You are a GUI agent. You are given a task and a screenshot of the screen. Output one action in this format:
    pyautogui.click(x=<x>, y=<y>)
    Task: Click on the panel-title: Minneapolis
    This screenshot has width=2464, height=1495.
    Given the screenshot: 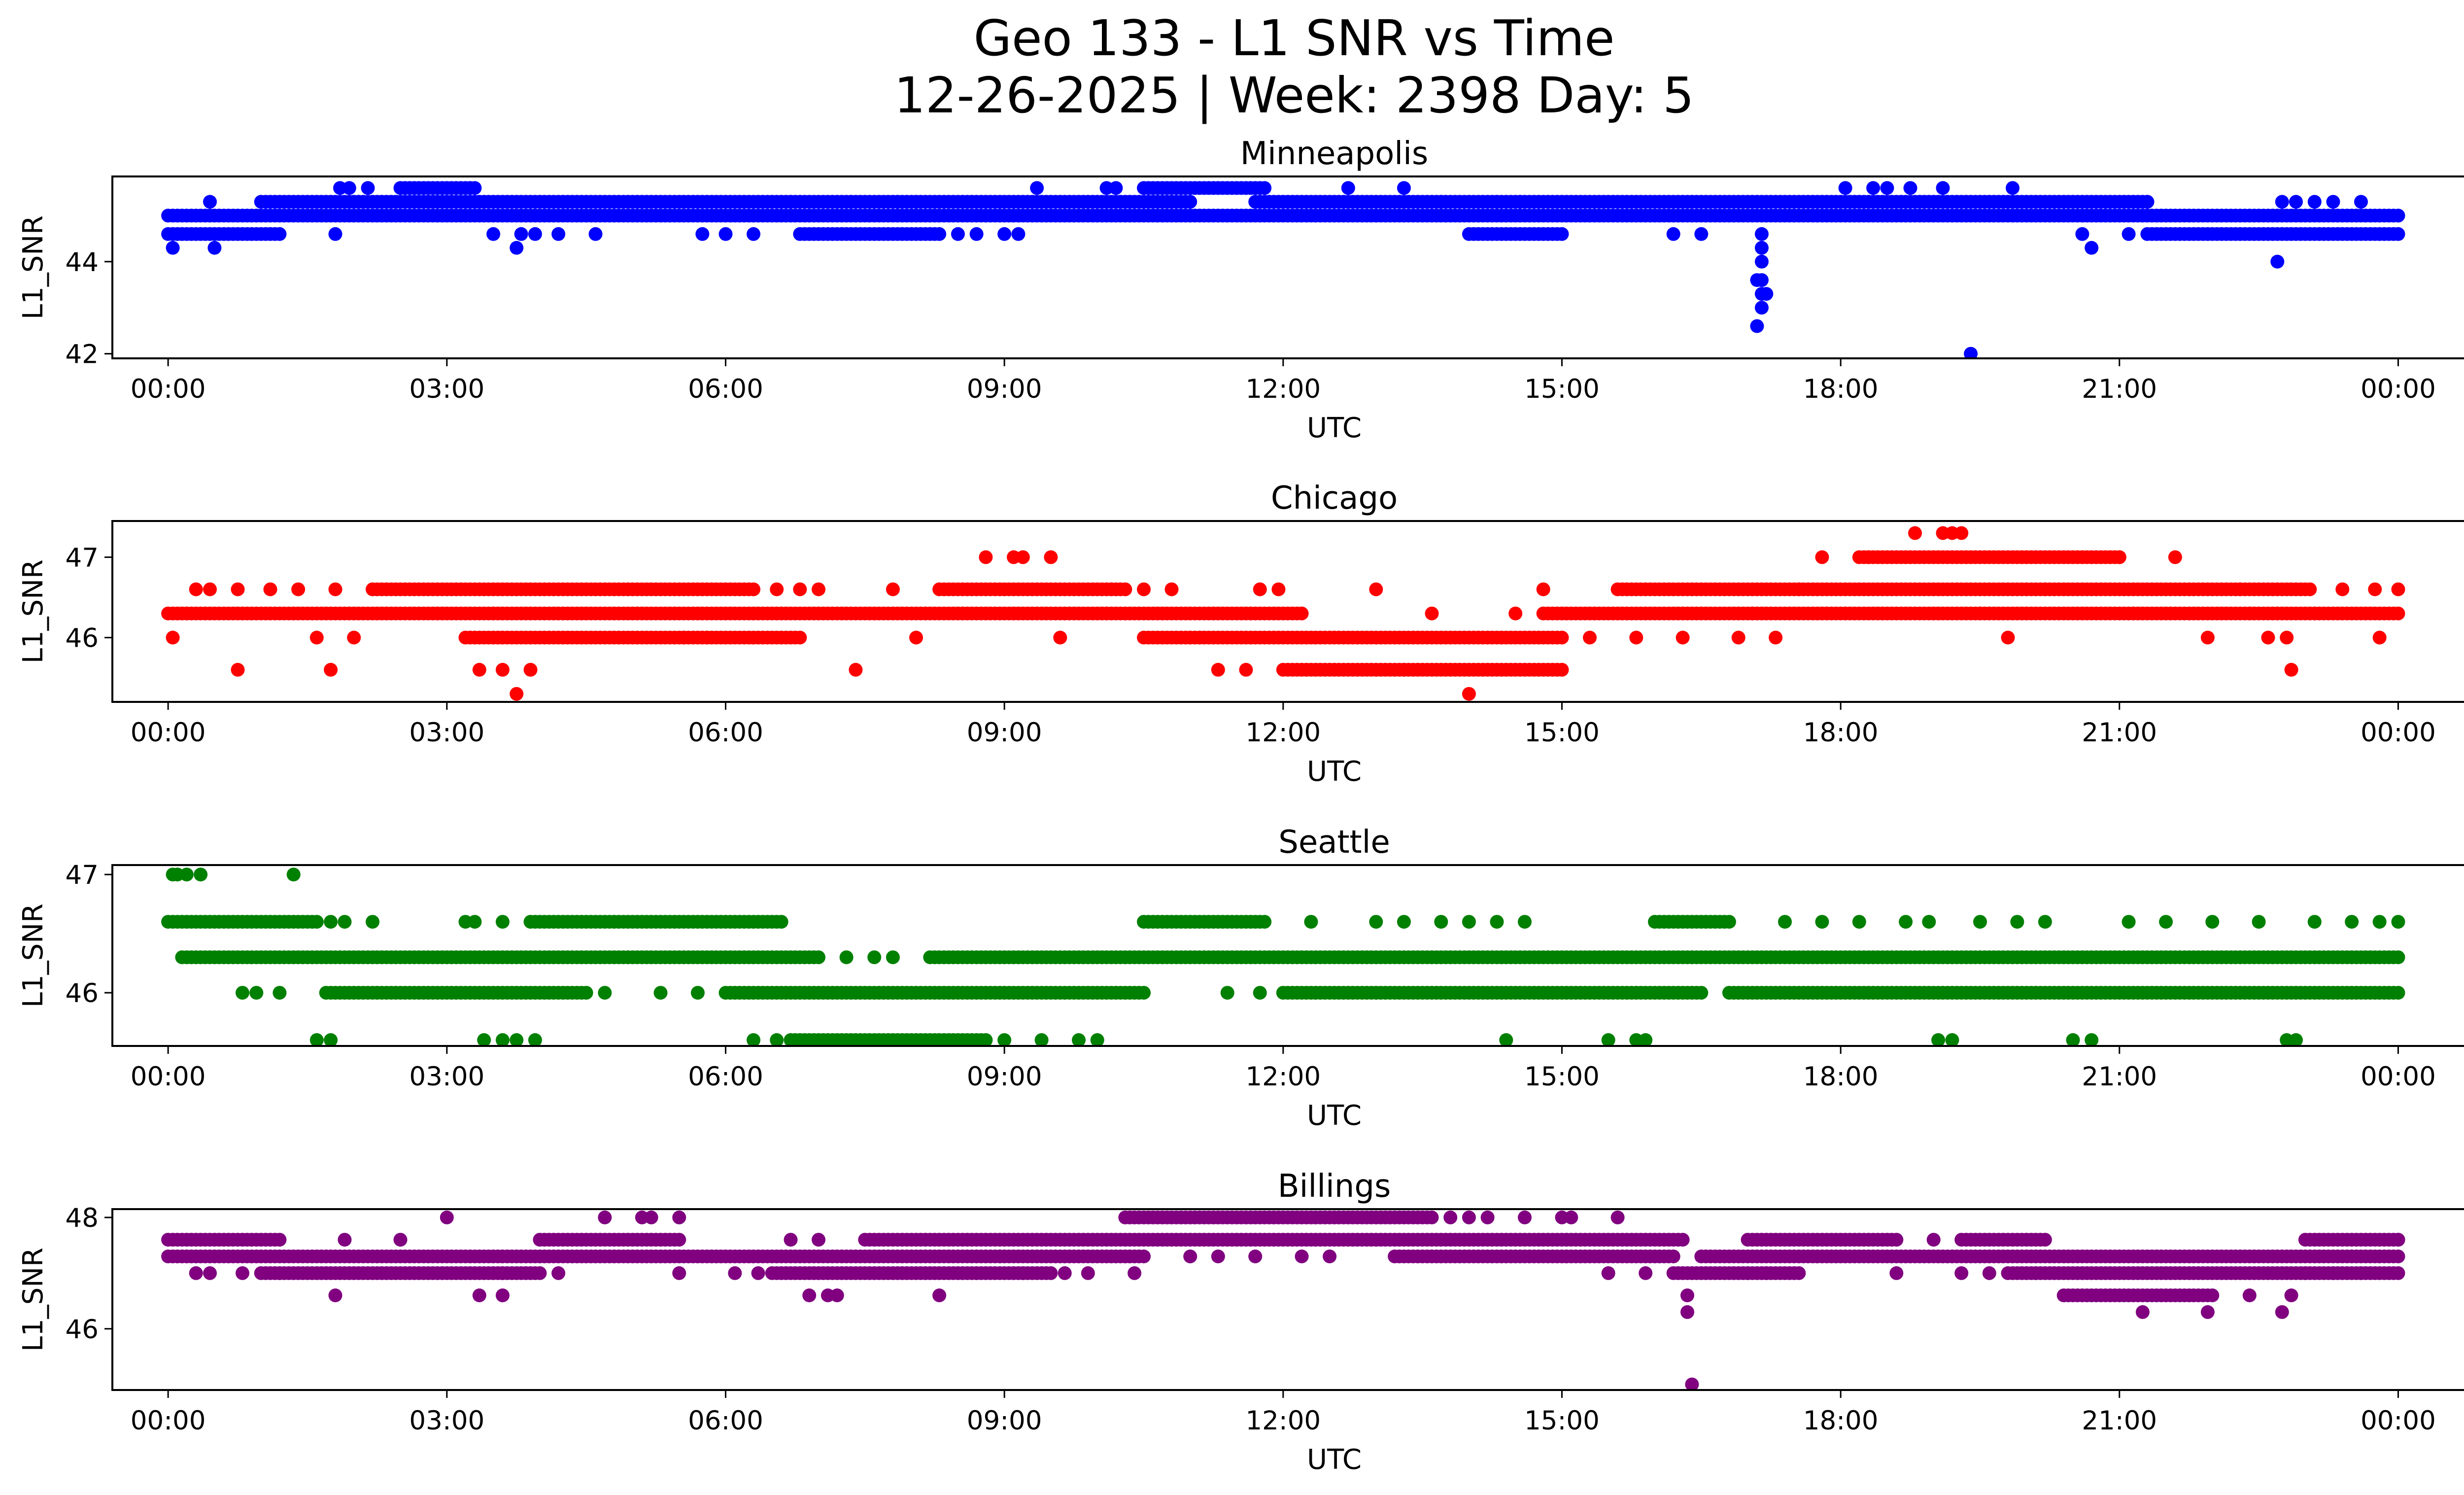 What is the action you would take?
    pyautogui.click(x=1334, y=154)
    